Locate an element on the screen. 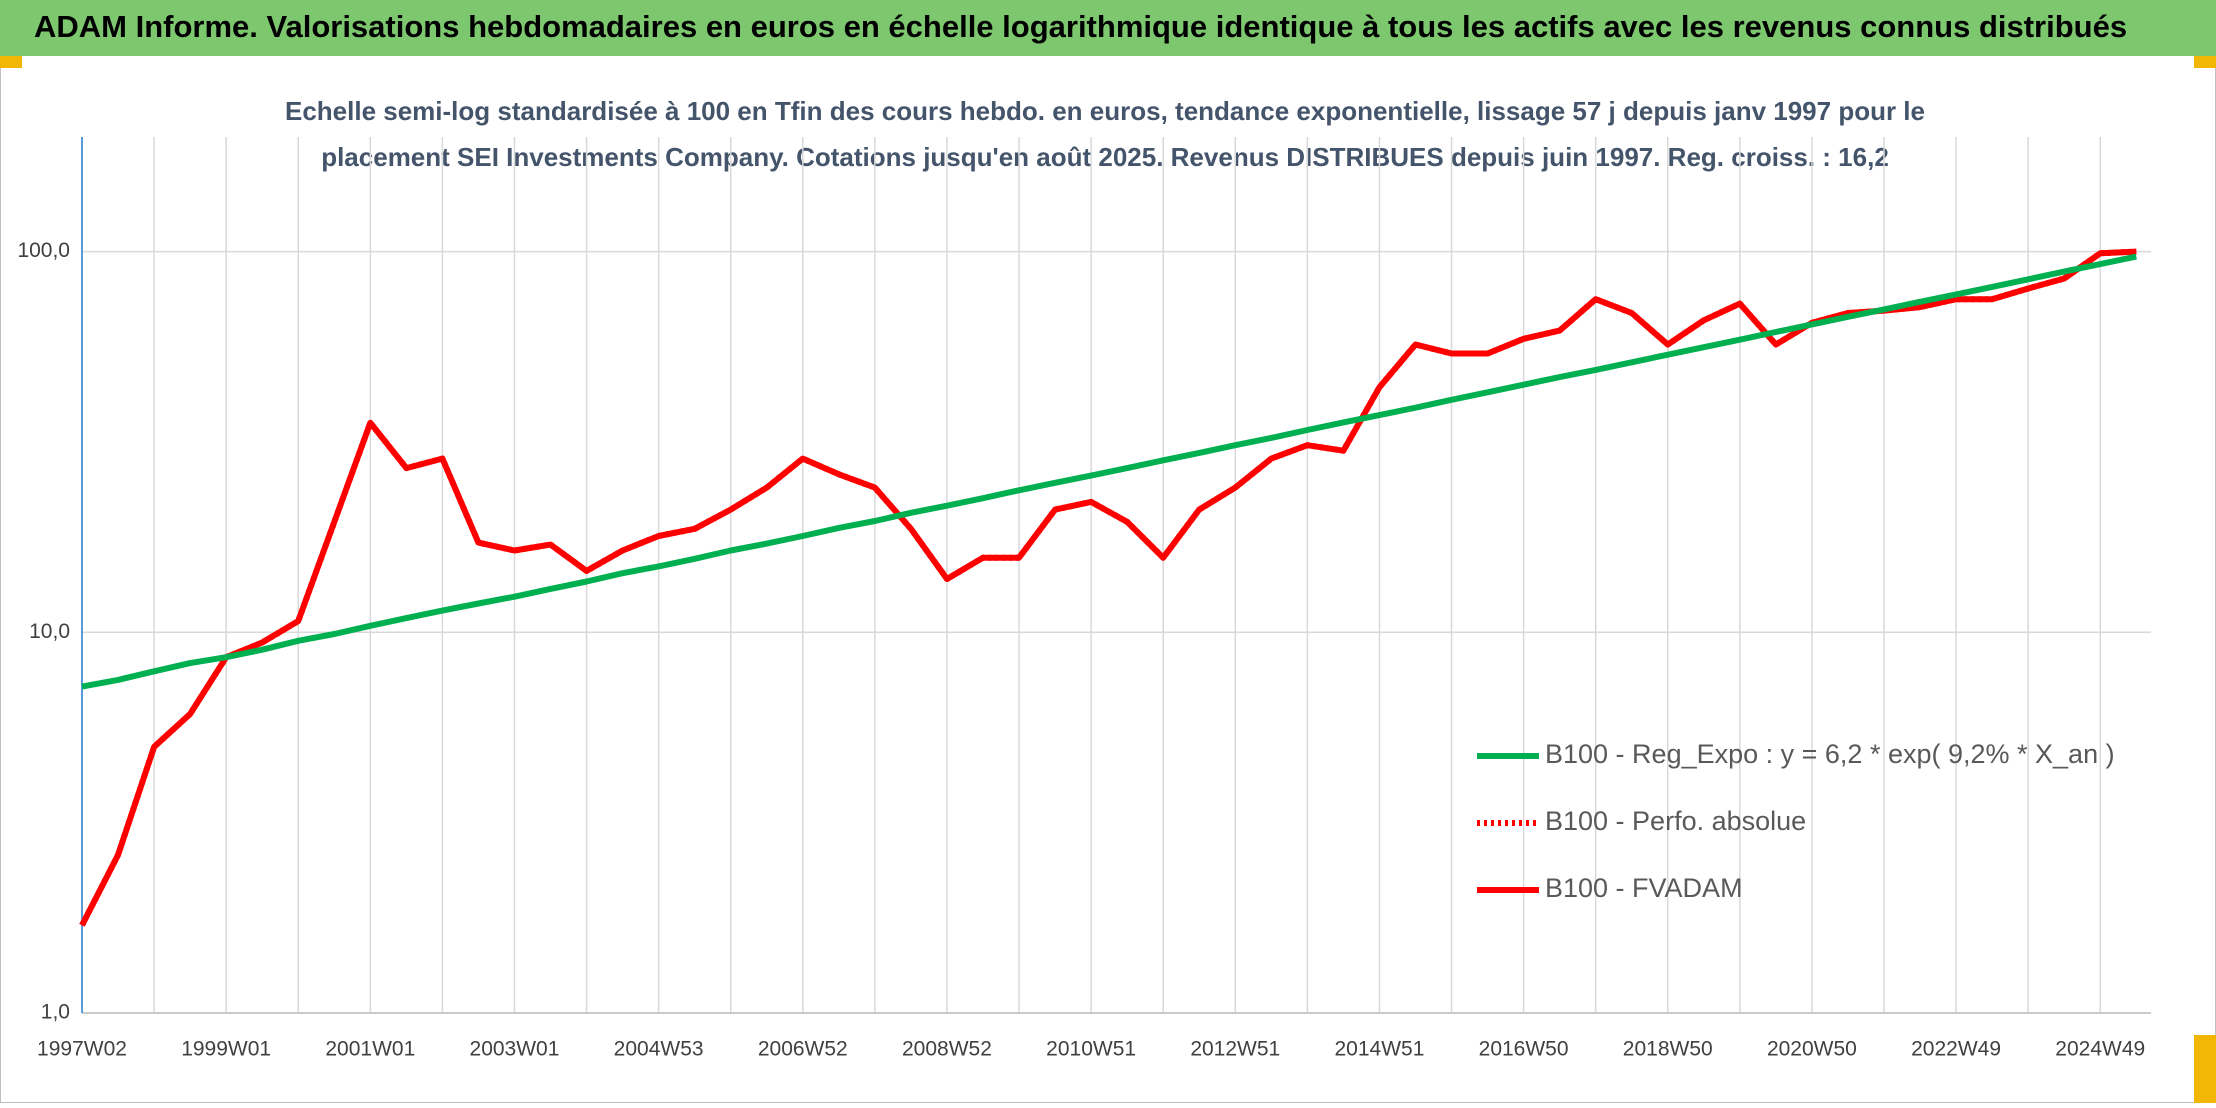  x-tick-label: 2018W50 is located at coordinates (1668, 1049).